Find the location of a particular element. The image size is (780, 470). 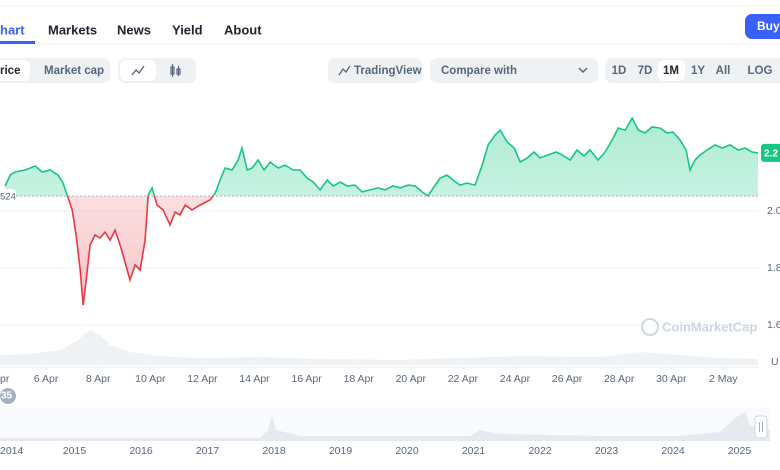

range-button: 7D is located at coordinates (645, 71).